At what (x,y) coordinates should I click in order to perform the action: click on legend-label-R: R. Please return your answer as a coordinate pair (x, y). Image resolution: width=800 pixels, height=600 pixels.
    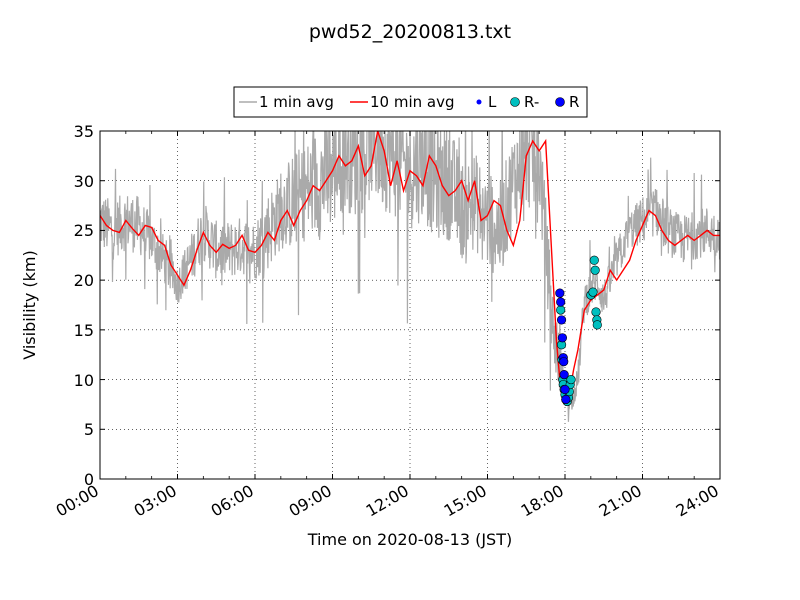
    Looking at the image, I should click on (574, 102).